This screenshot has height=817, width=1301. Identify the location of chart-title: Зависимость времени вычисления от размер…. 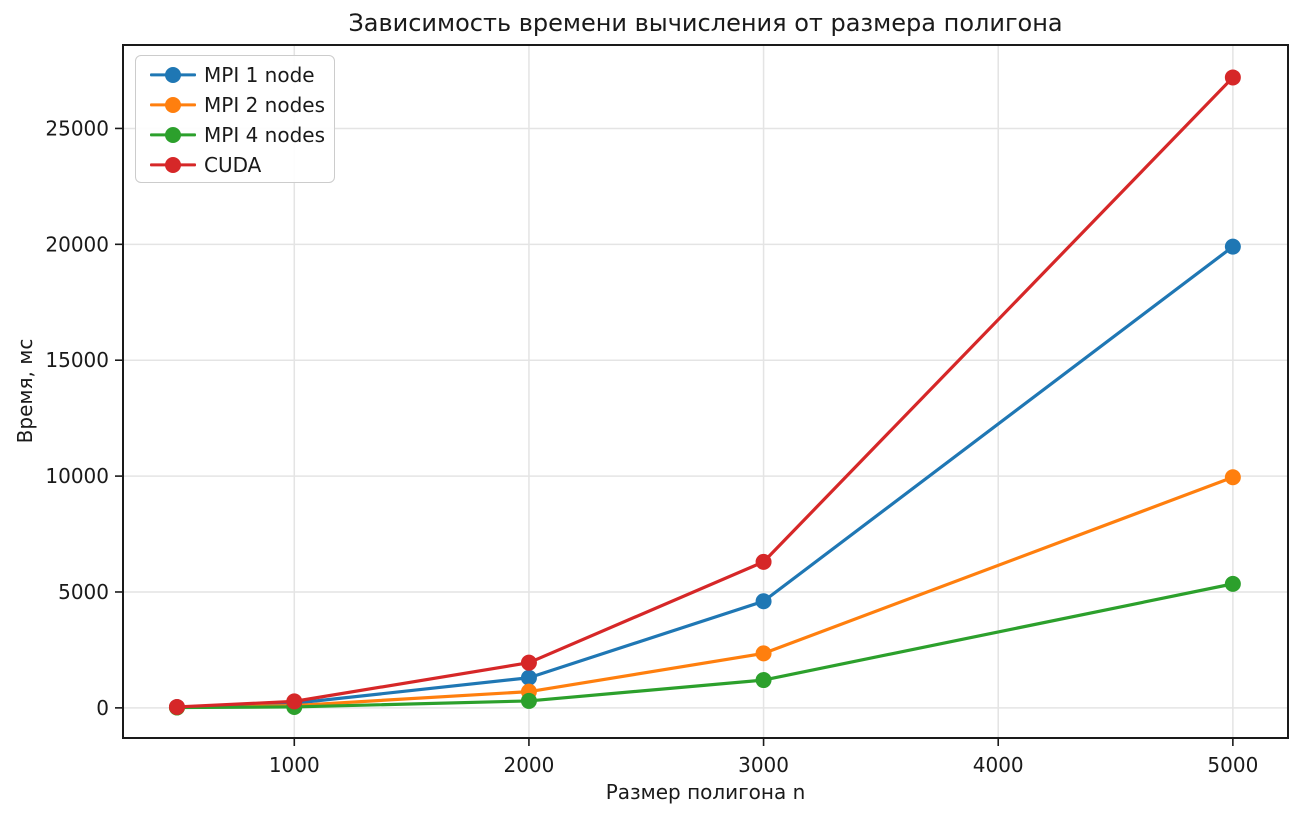
(705, 23).